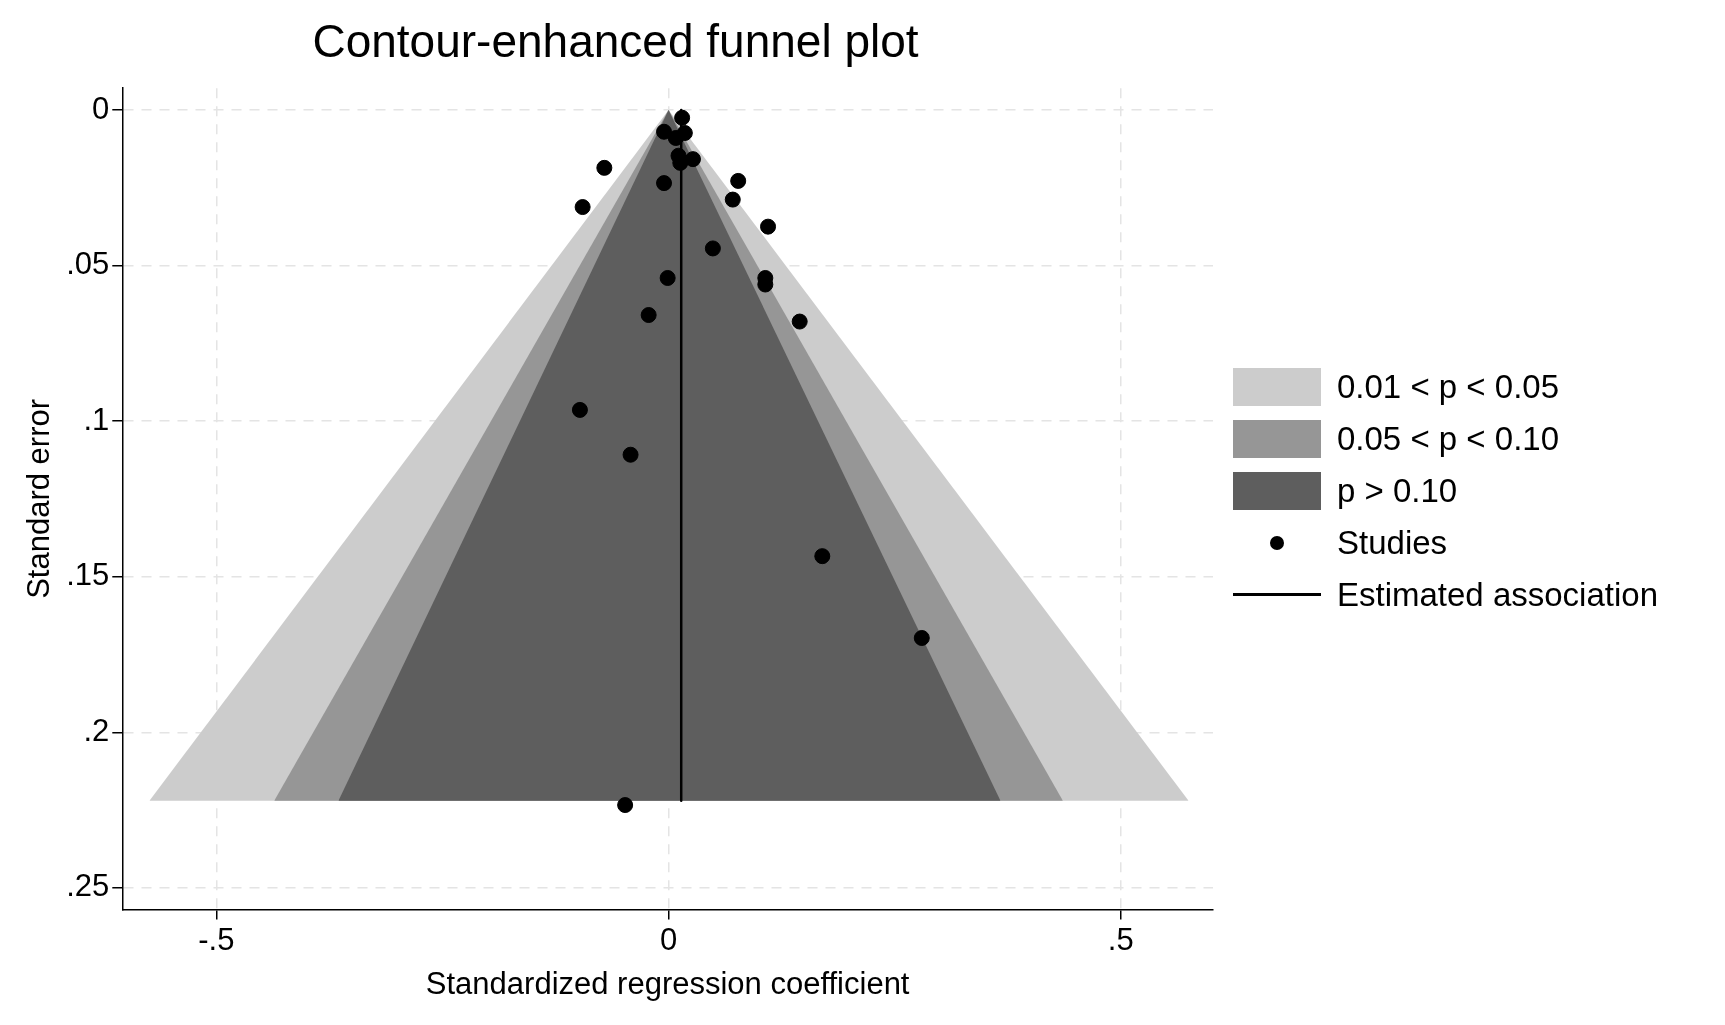 Image resolution: width=1725 pixels, height=1025 pixels. I want to click on x-tick-label: .5, so click(1120, 939).